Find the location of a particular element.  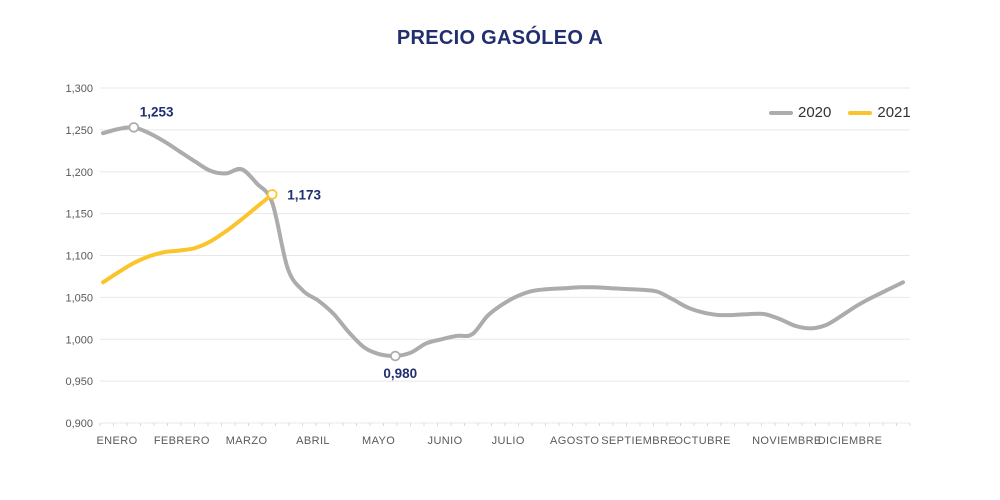

series-line-2021 is located at coordinates (188, 238).